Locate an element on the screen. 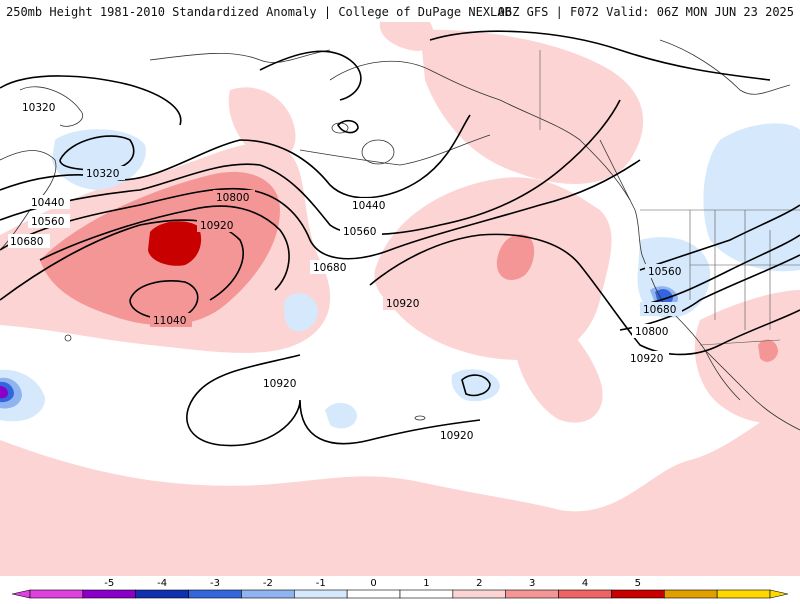  colorbar-tick-label: -2 is located at coordinates (268, 583).